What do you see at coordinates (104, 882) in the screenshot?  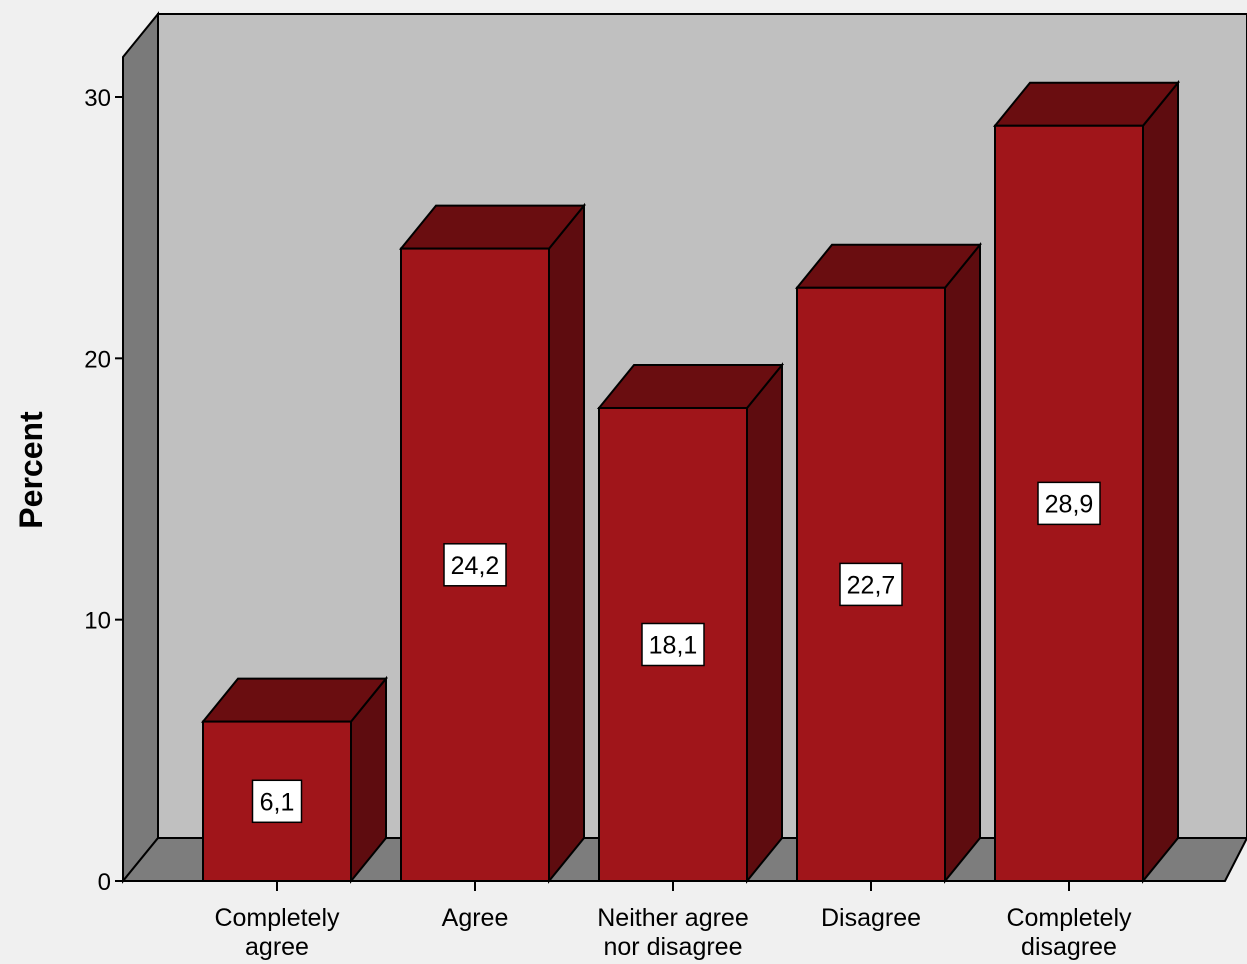 I see `y-tick-label: 0` at bounding box center [104, 882].